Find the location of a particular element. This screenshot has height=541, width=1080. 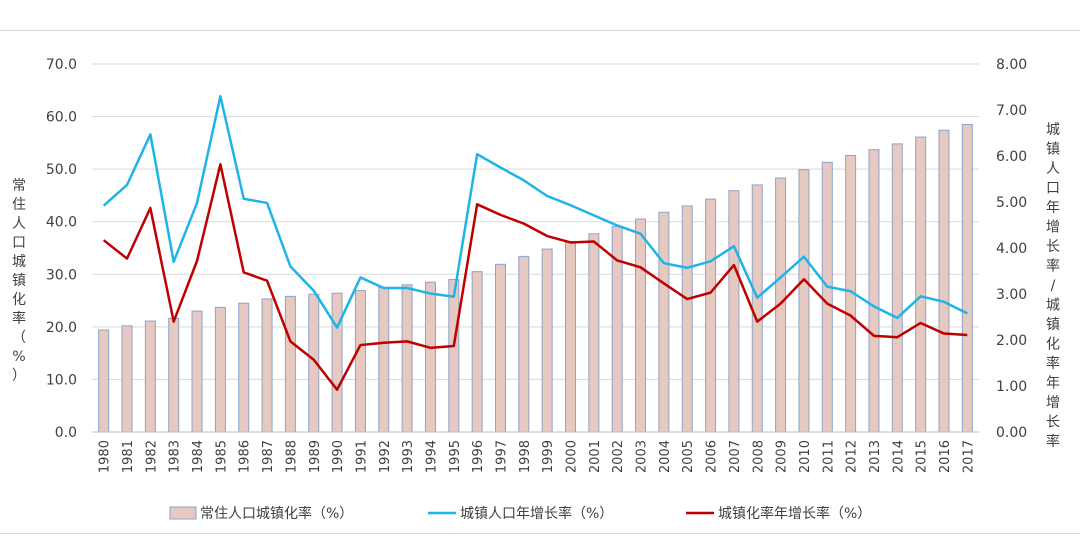

left-axis-title-char-7: 率 is located at coordinates (19, 318).